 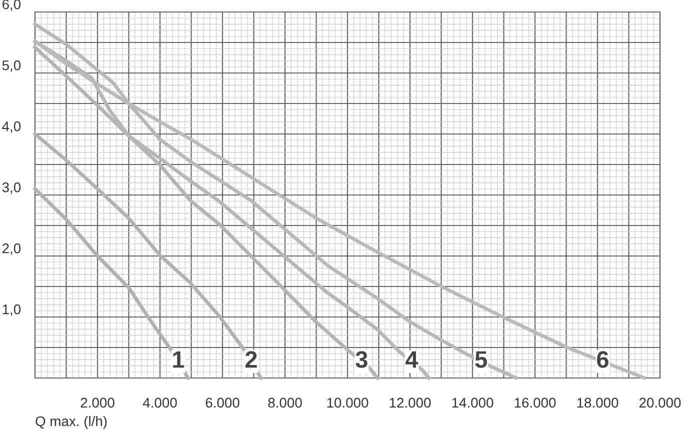 What do you see at coordinates (481, 359) in the screenshot?
I see `series-label: 5` at bounding box center [481, 359].